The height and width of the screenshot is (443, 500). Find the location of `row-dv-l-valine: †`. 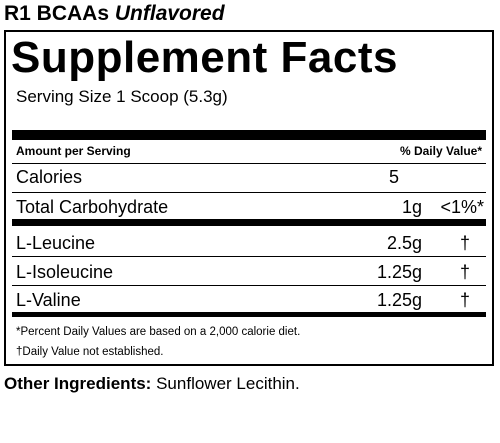

row-dv-l-valine: † is located at coordinates (464, 300).